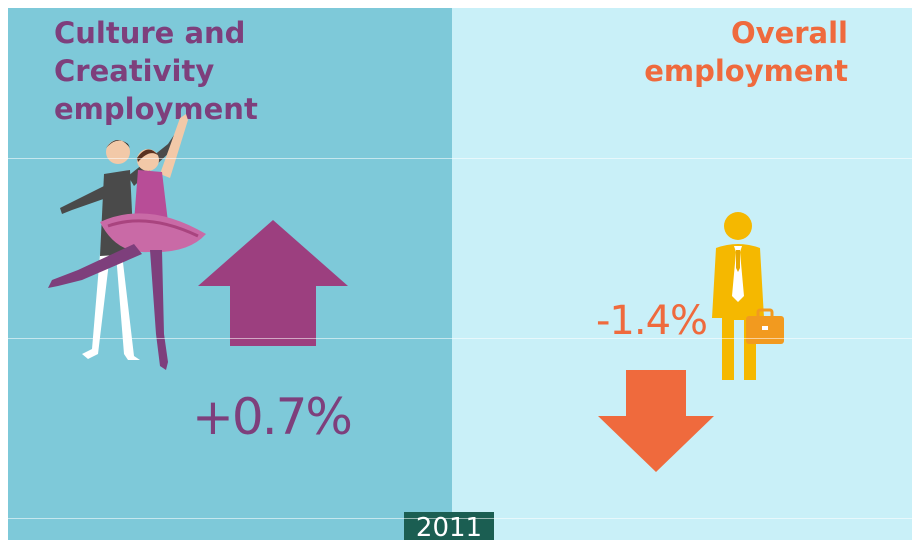  I want to click on overall-employment-title: Overall employment, so click(746, 52).